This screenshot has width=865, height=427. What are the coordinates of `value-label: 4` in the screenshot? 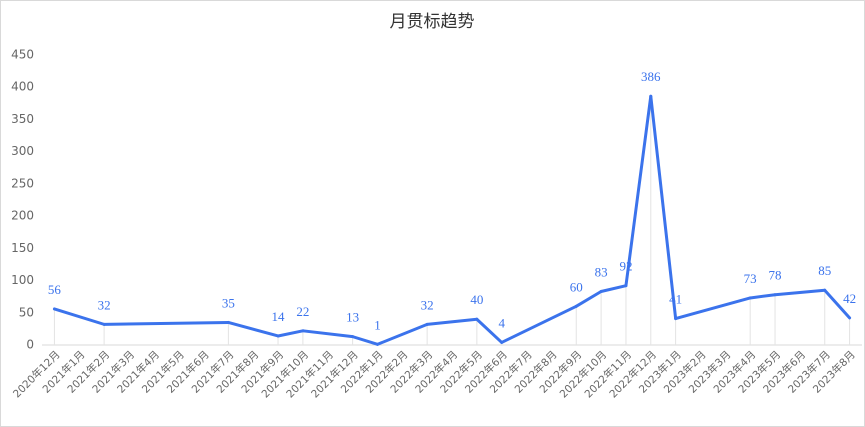 It's located at (501, 322).